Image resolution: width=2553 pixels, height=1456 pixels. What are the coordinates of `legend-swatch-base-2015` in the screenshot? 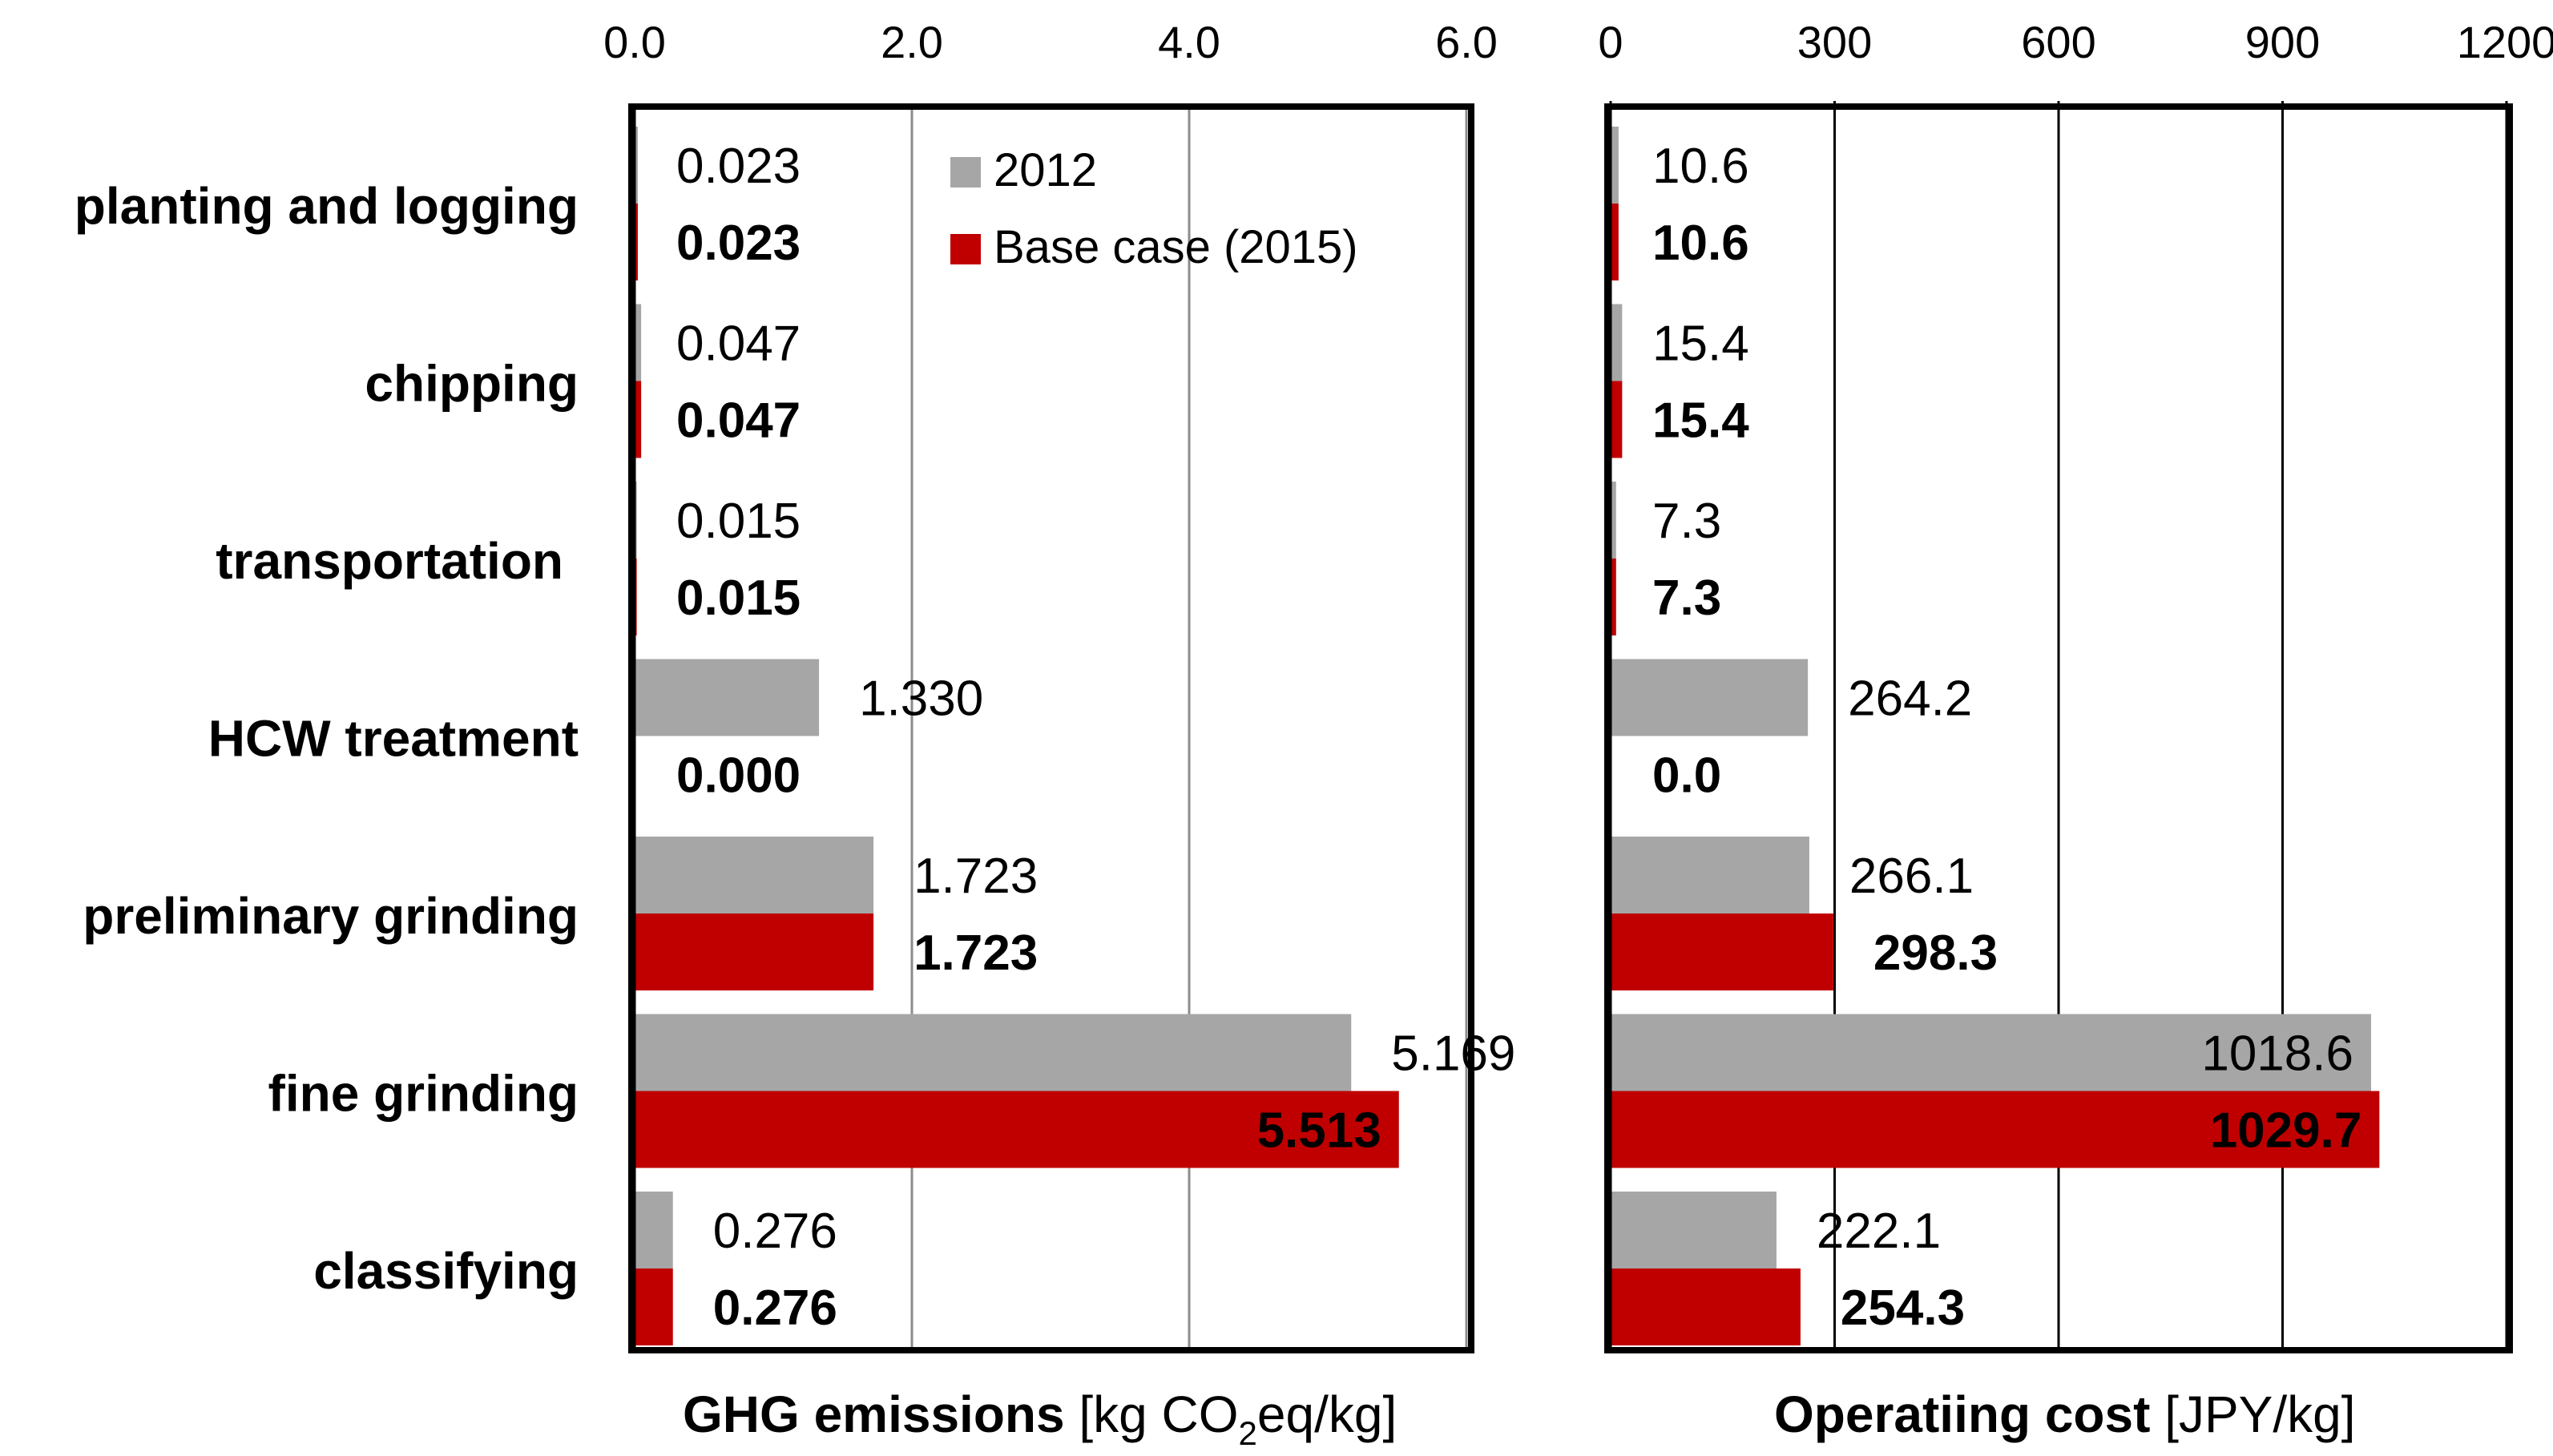 It's located at (965, 249).